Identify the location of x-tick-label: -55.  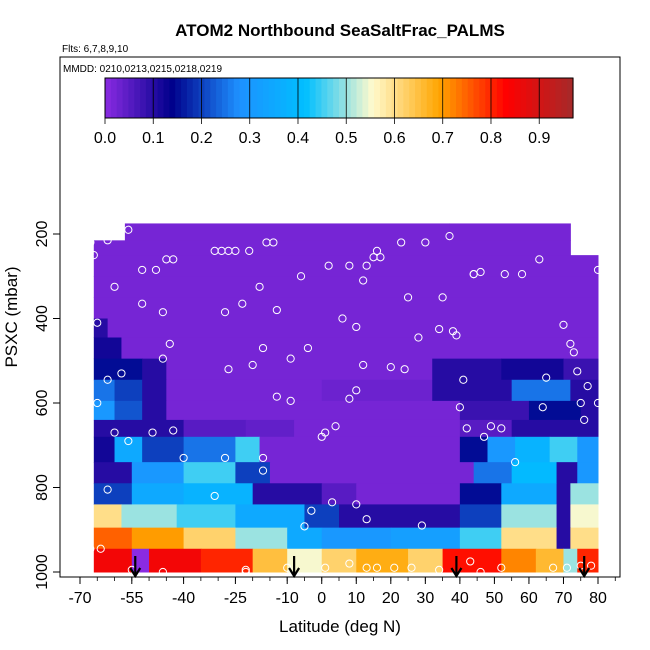
(131, 598).